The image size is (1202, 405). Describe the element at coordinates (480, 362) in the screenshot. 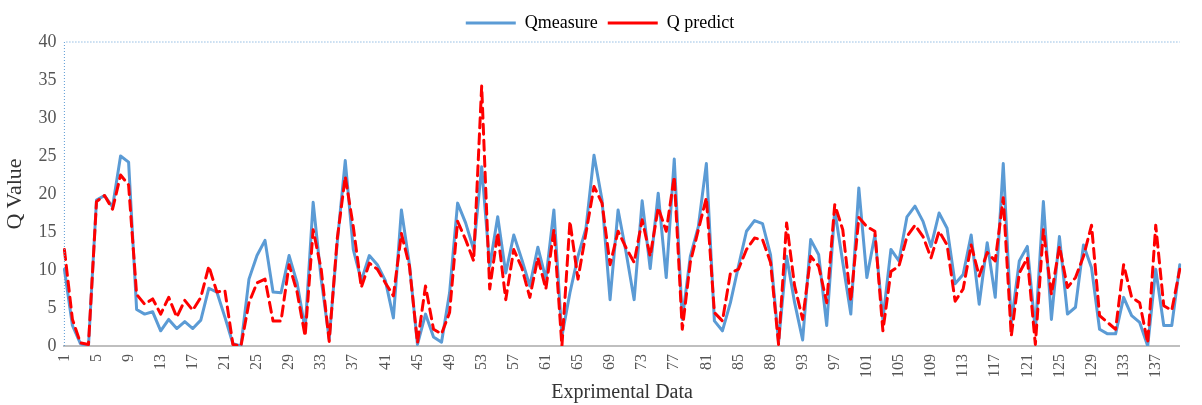

I see `x-tick-label: 53` at that location.